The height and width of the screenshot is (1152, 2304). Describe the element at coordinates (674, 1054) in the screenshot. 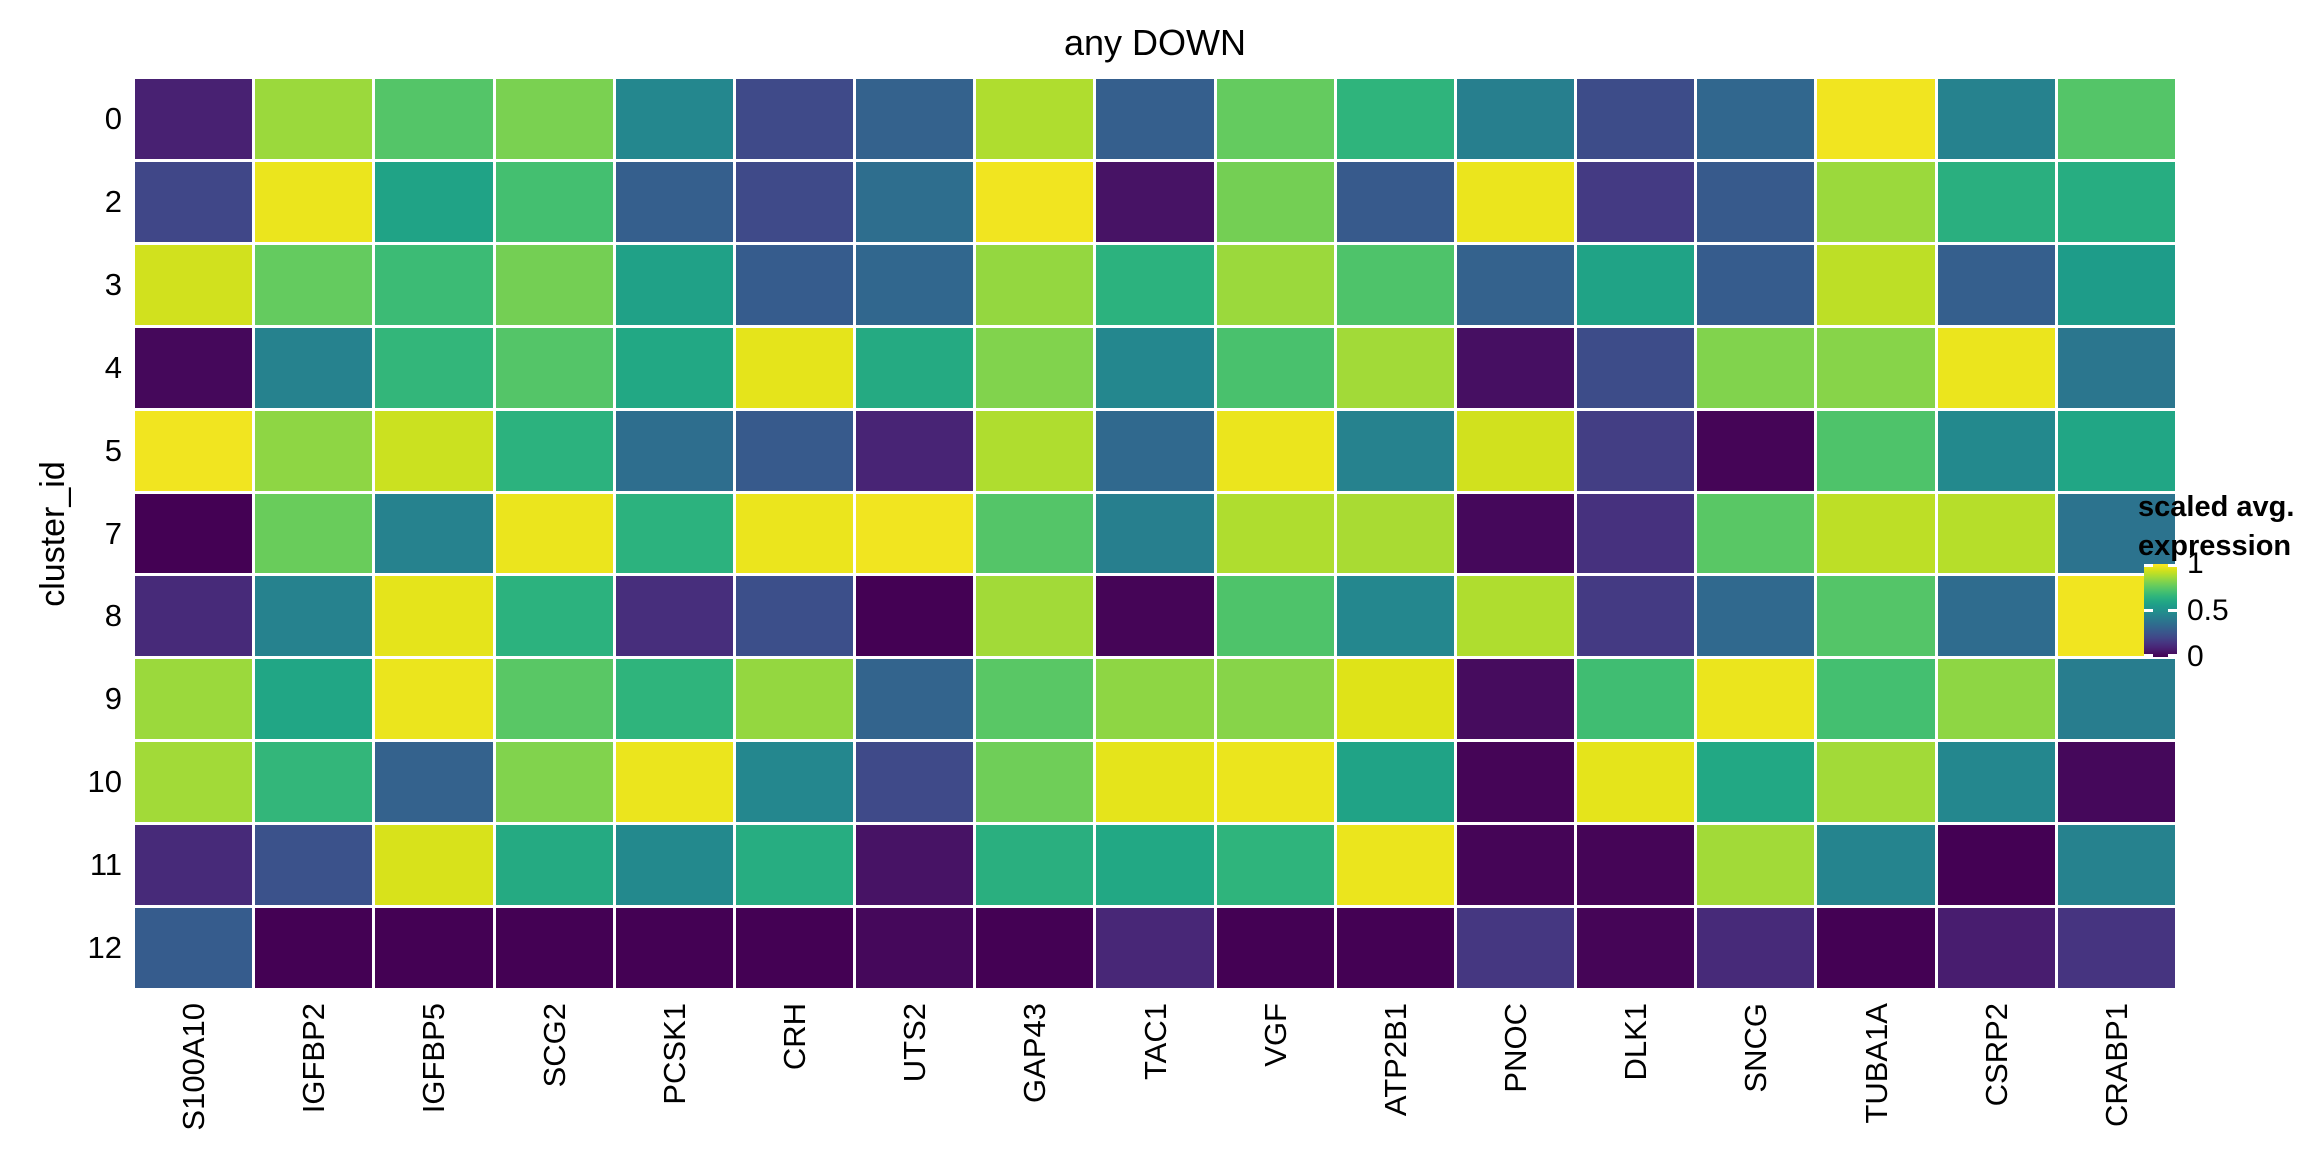

I see `x-tick-label: PCSK1` at that location.